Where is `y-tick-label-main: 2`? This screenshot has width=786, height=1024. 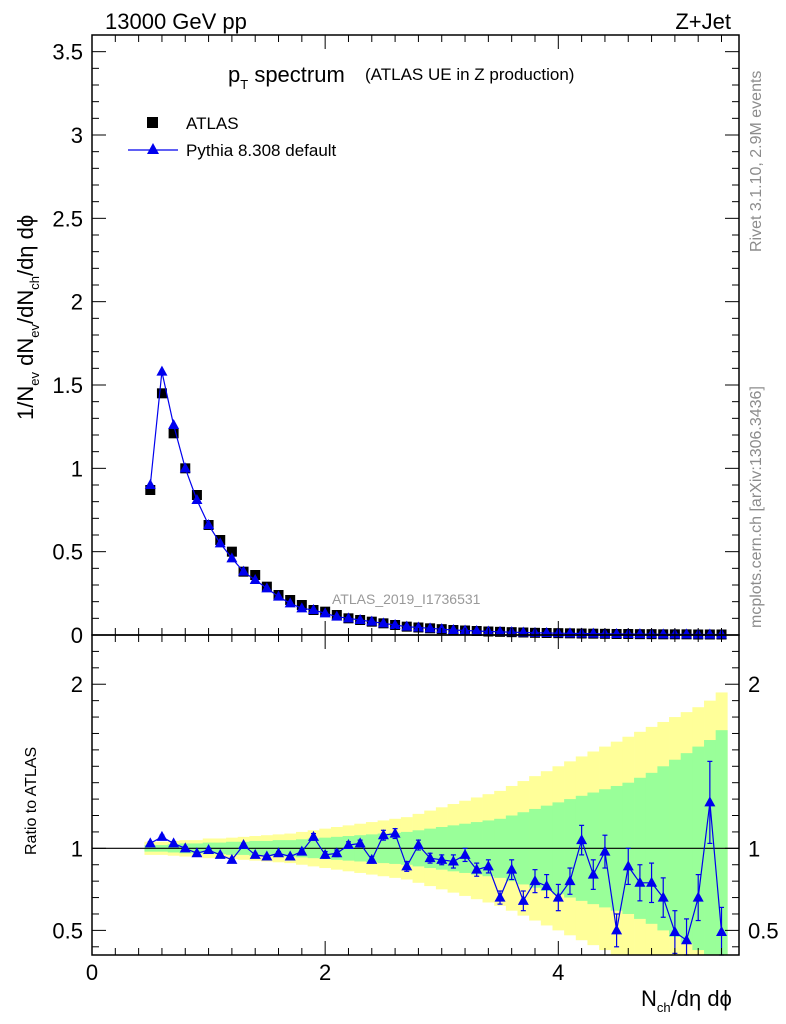 y-tick-label-main: 2 is located at coordinates (77, 302).